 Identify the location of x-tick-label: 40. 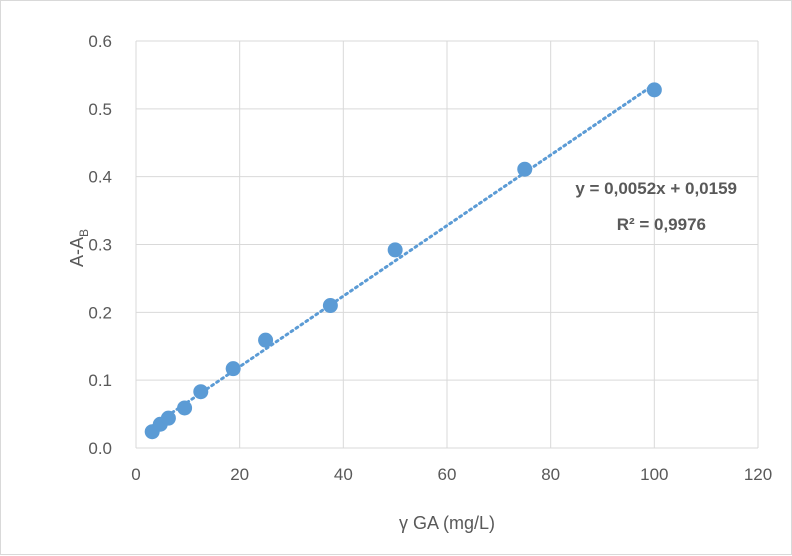
(343, 474).